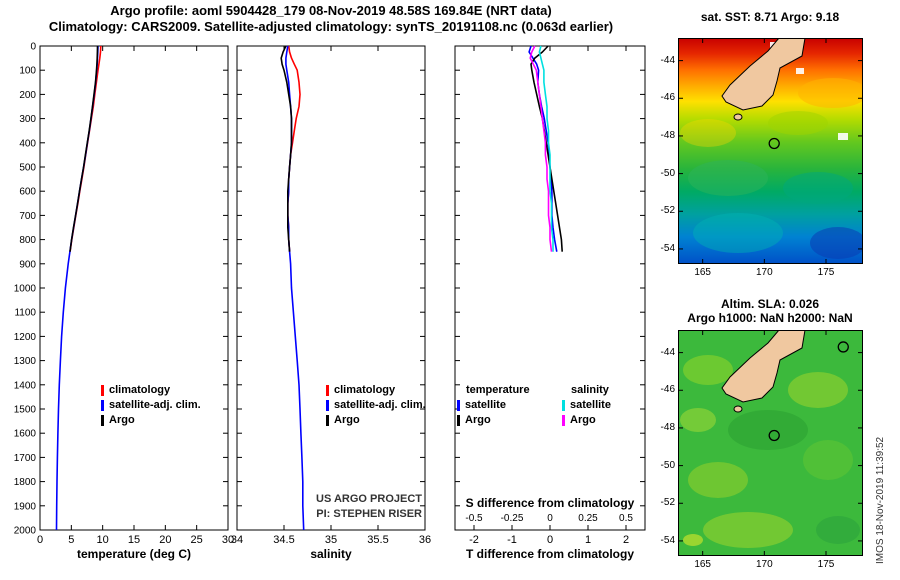 The height and width of the screenshot is (580, 900). What do you see at coordinates (237, 540) in the screenshot?
I see `x-tick-label: 34` at bounding box center [237, 540].